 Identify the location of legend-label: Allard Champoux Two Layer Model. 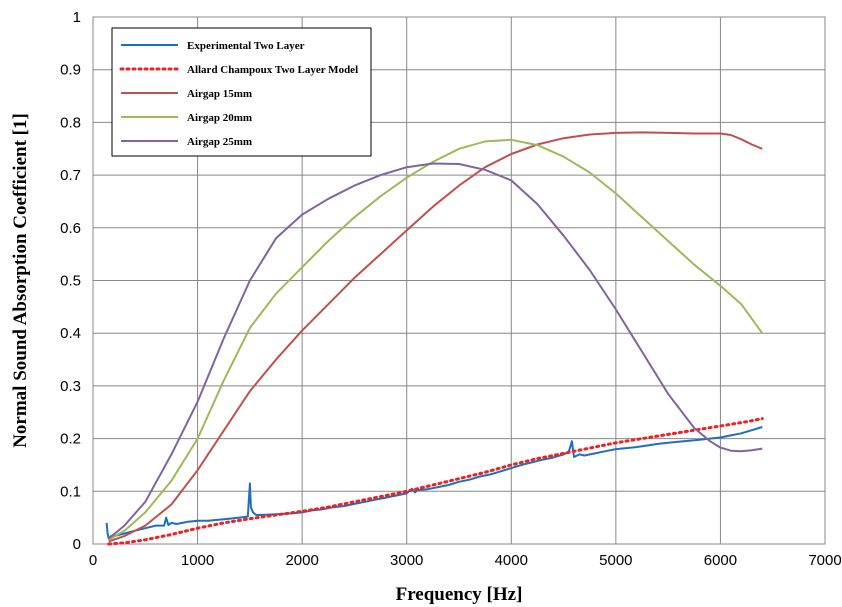
(272, 70).